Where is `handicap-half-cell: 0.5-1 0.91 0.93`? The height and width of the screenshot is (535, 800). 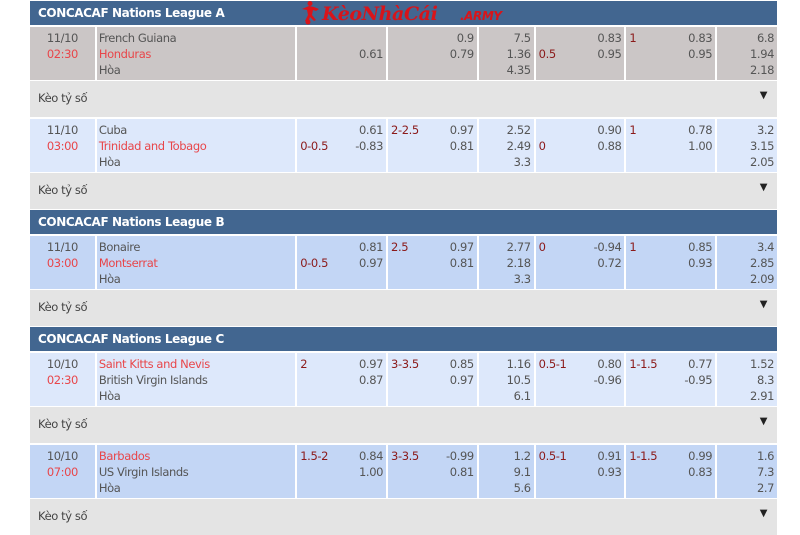 handicap-half-cell: 0.5-1 0.91 0.93 is located at coordinates (581, 471).